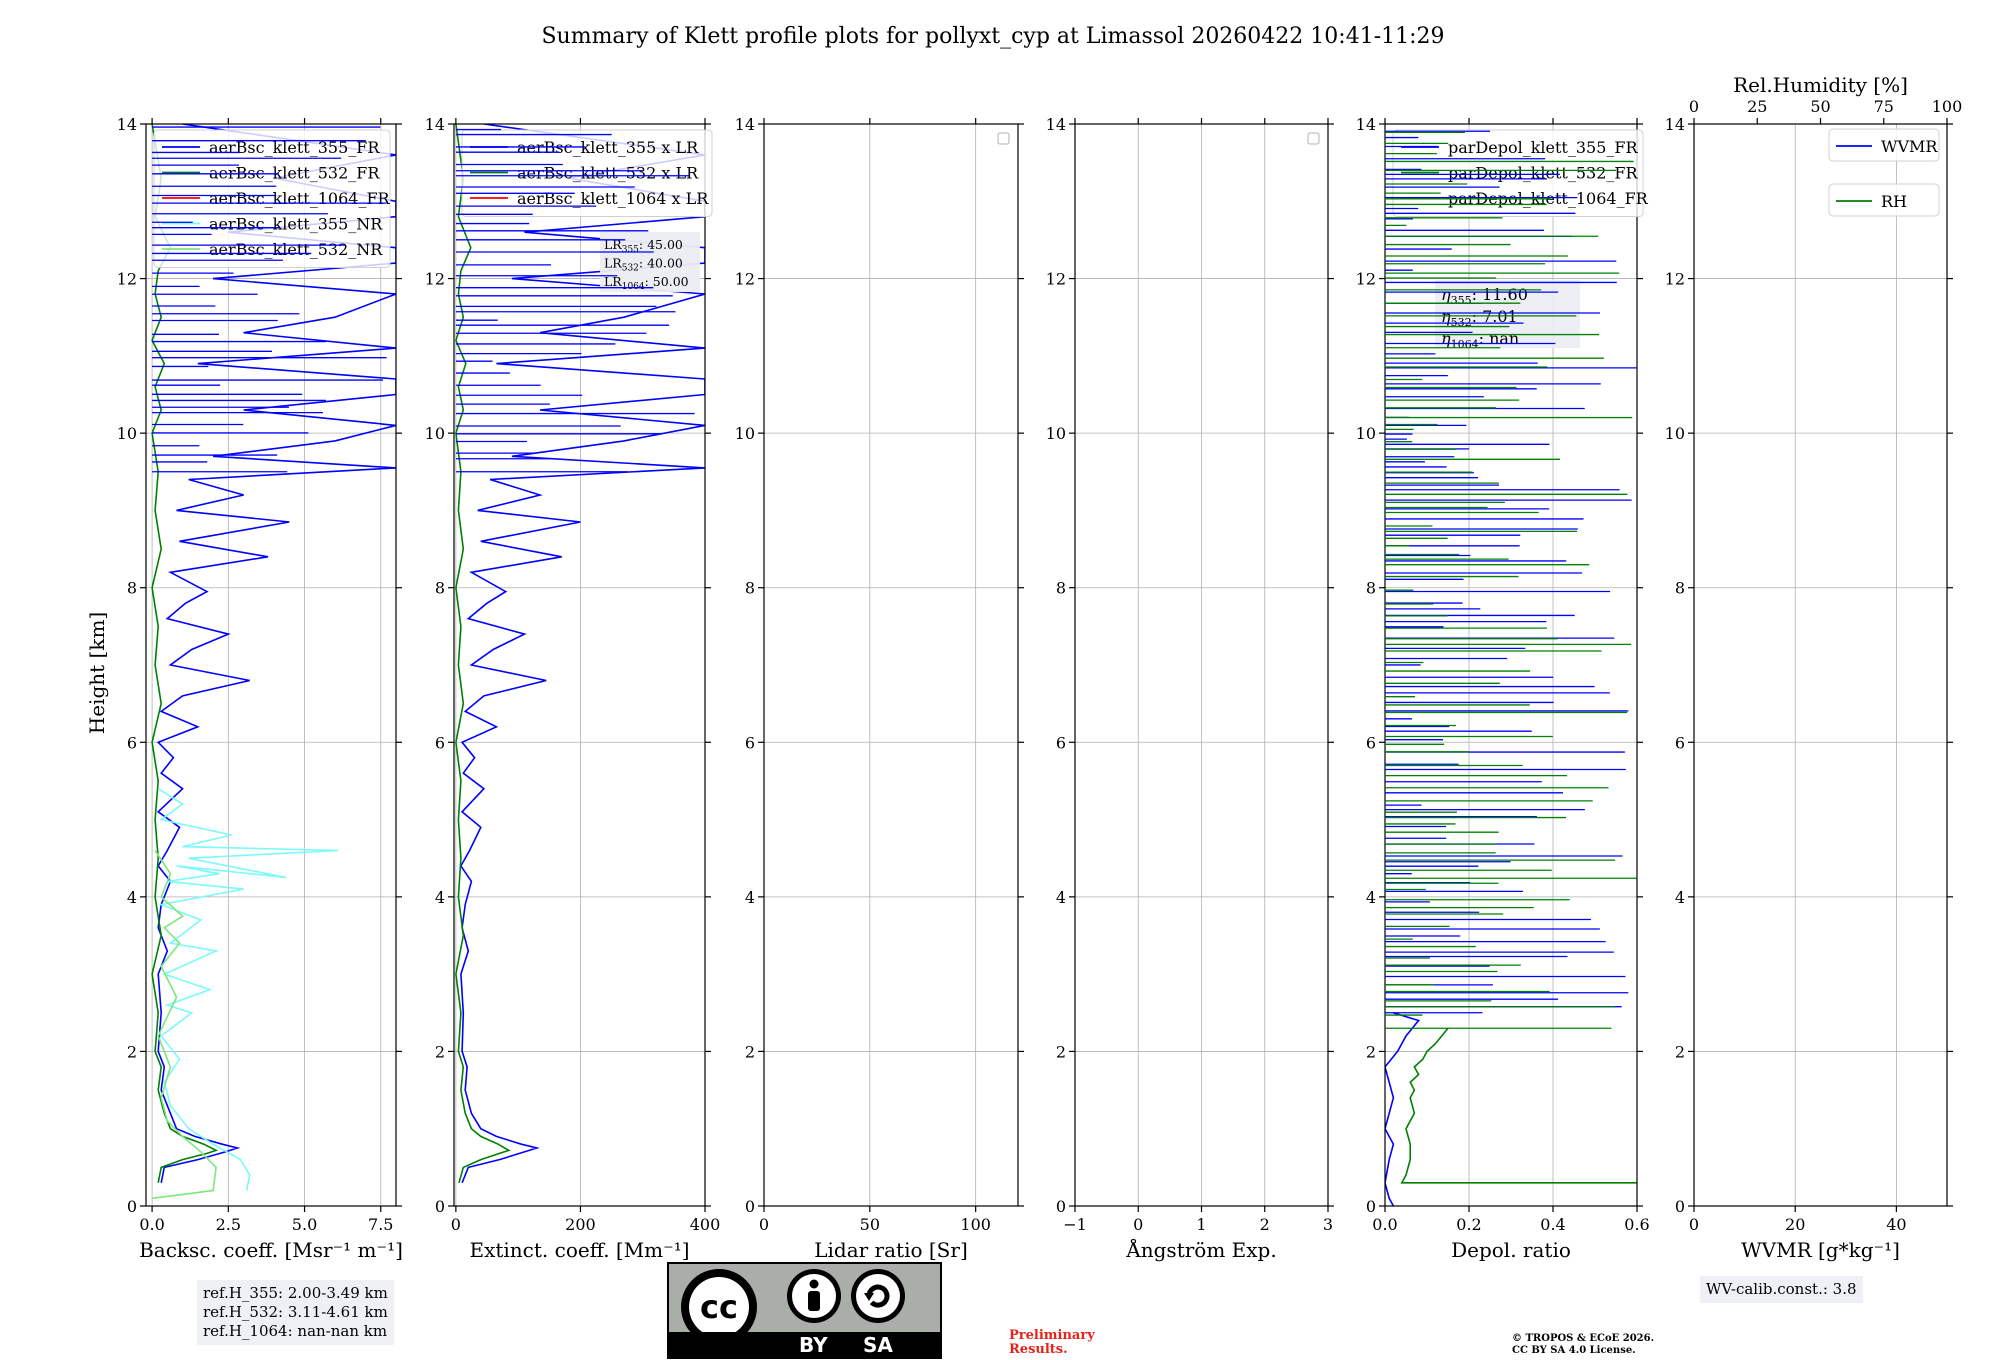 The width and height of the screenshot is (2000, 1360). I want to click on x2-tick-label: 100, so click(1947, 106).